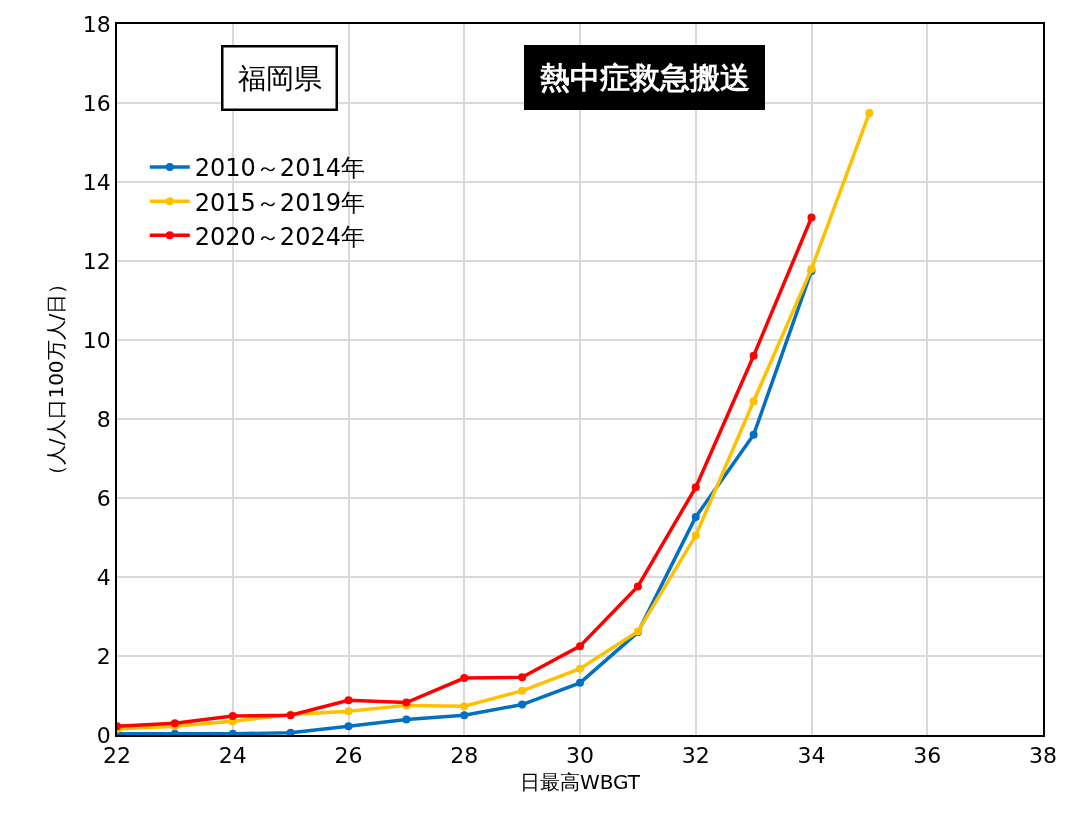 The width and height of the screenshot is (1069, 825). Describe the element at coordinates (103, 656) in the screenshot. I see `y-tick-label: 2` at that location.